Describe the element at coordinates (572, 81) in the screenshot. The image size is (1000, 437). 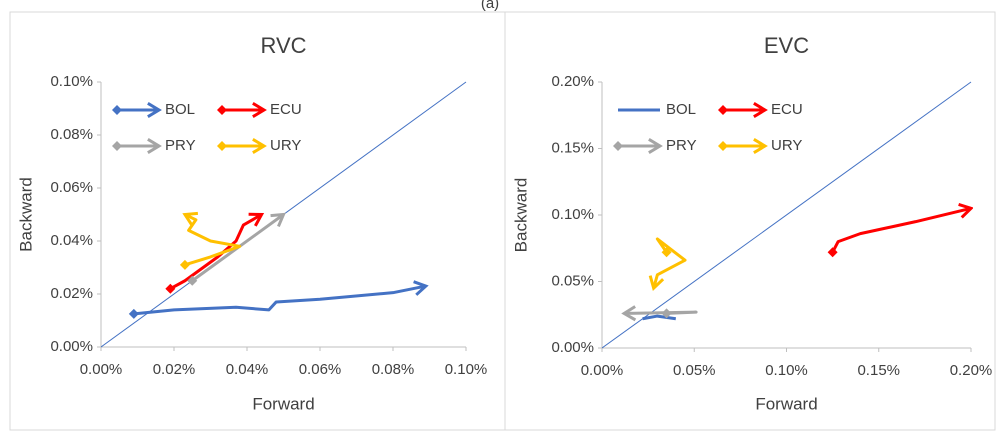
I see `y-tick-label: 0.20%` at that location.